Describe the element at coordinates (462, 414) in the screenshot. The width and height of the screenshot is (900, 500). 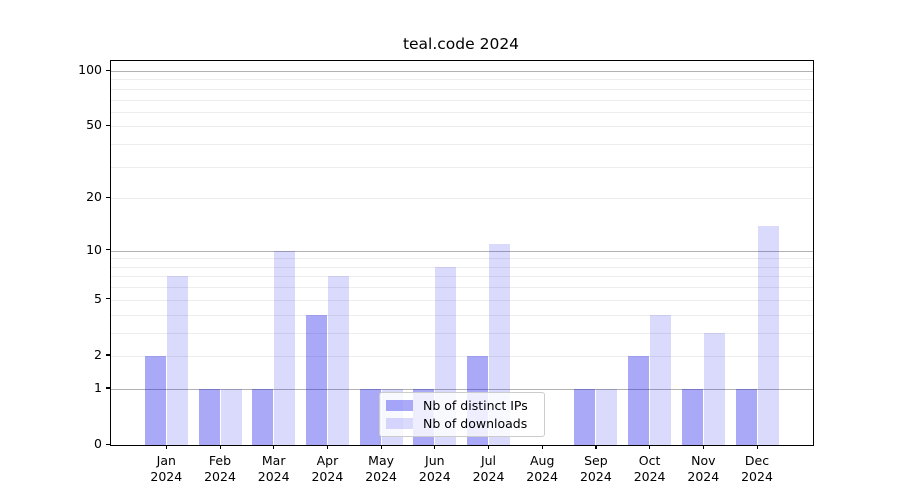
I see `legend: Nb of distinct IPs Nb of downloads` at that location.